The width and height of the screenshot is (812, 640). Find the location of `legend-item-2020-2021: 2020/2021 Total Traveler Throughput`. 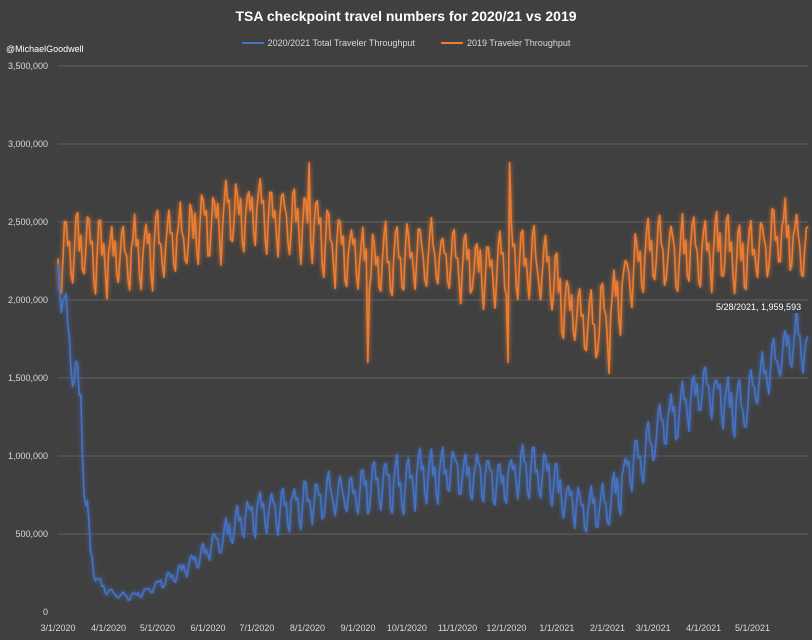

legend-item-2020-2021: 2020/2021 Total Traveler Throughput is located at coordinates (328, 43).